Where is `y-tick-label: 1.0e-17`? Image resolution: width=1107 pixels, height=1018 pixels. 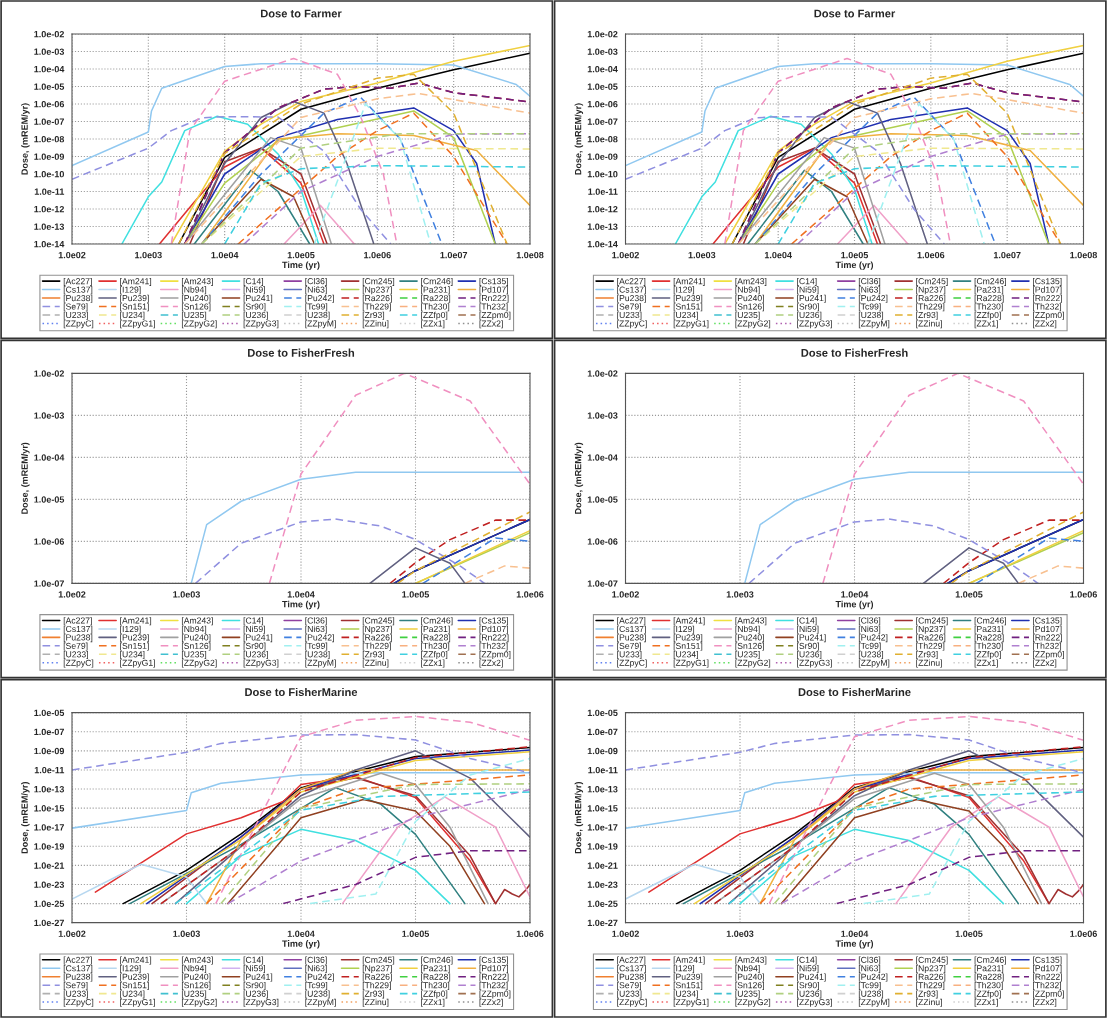 y-tick-label: 1.0e-17 is located at coordinates (49, 827).